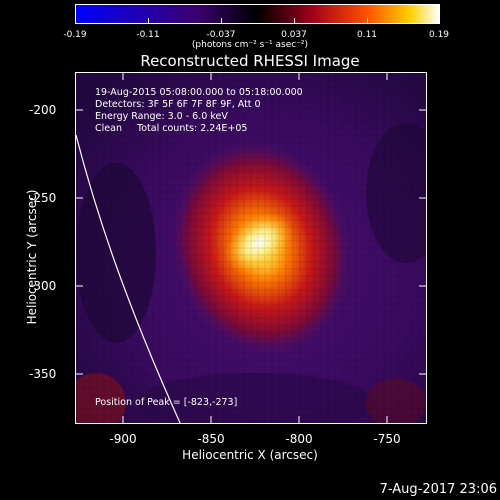 The width and height of the screenshot is (500, 500). What do you see at coordinates (257, 14) in the screenshot?
I see `colorbar` at bounding box center [257, 14].